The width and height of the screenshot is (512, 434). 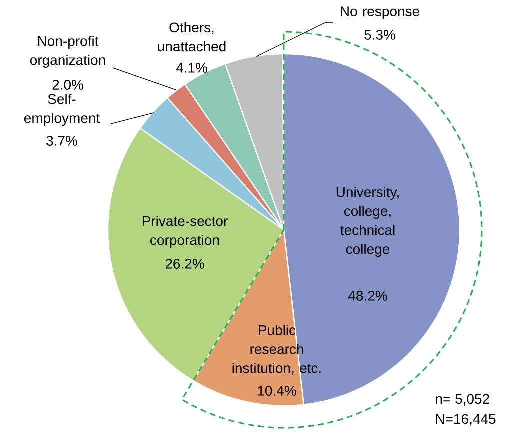 I want to click on data-label: 2.0%, so click(x=68, y=85).